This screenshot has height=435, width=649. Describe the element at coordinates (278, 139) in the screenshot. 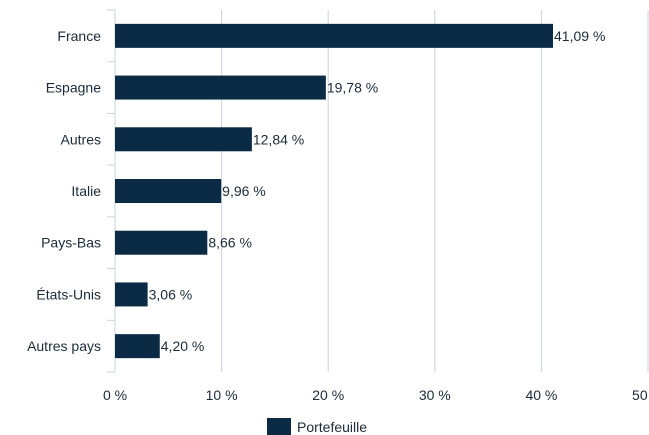

I see `data-label: 12,84 %` at that location.